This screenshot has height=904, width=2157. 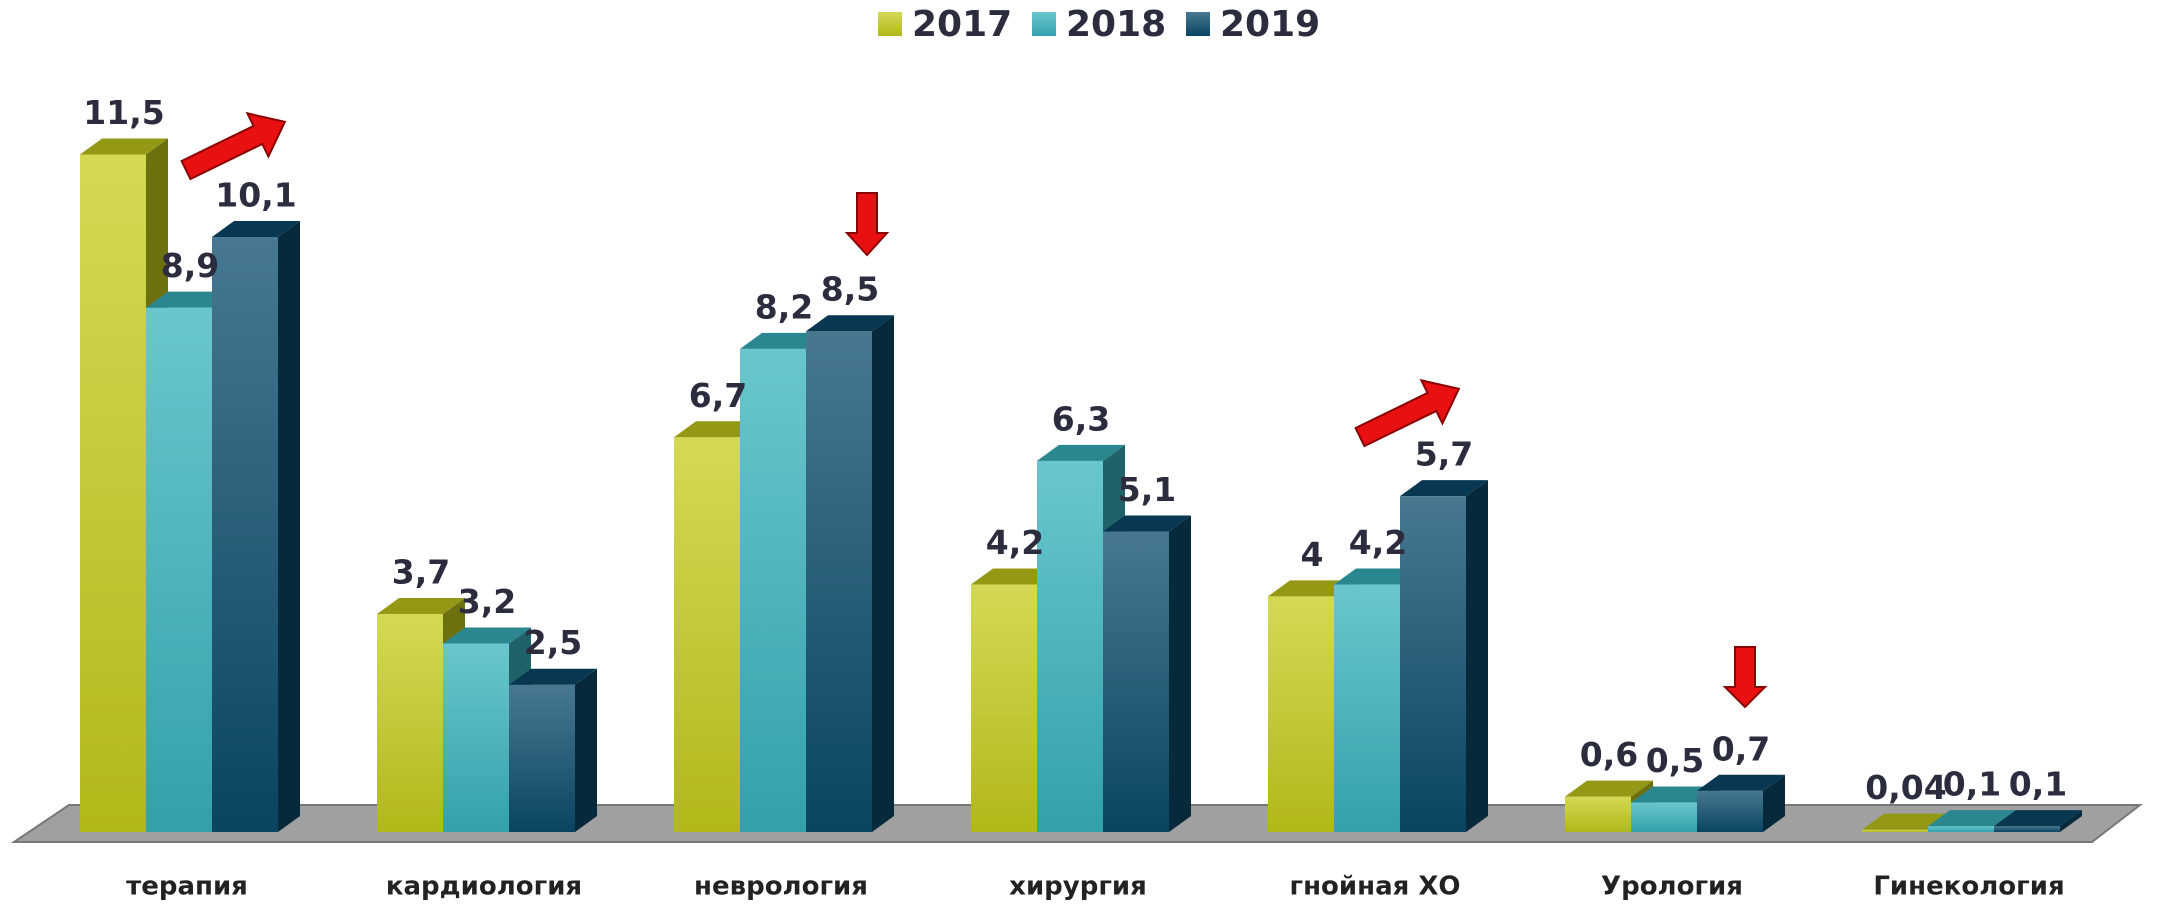 What do you see at coordinates (255, 194) in the screenshot?
I see `value-label: 10,1` at bounding box center [255, 194].